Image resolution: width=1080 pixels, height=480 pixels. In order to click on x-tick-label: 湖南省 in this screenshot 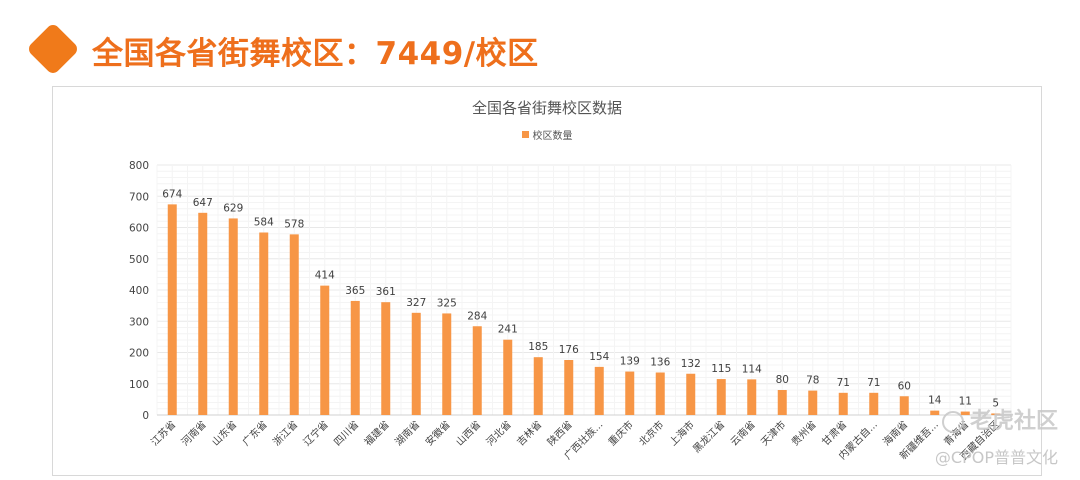, I will do `click(407, 433)`.